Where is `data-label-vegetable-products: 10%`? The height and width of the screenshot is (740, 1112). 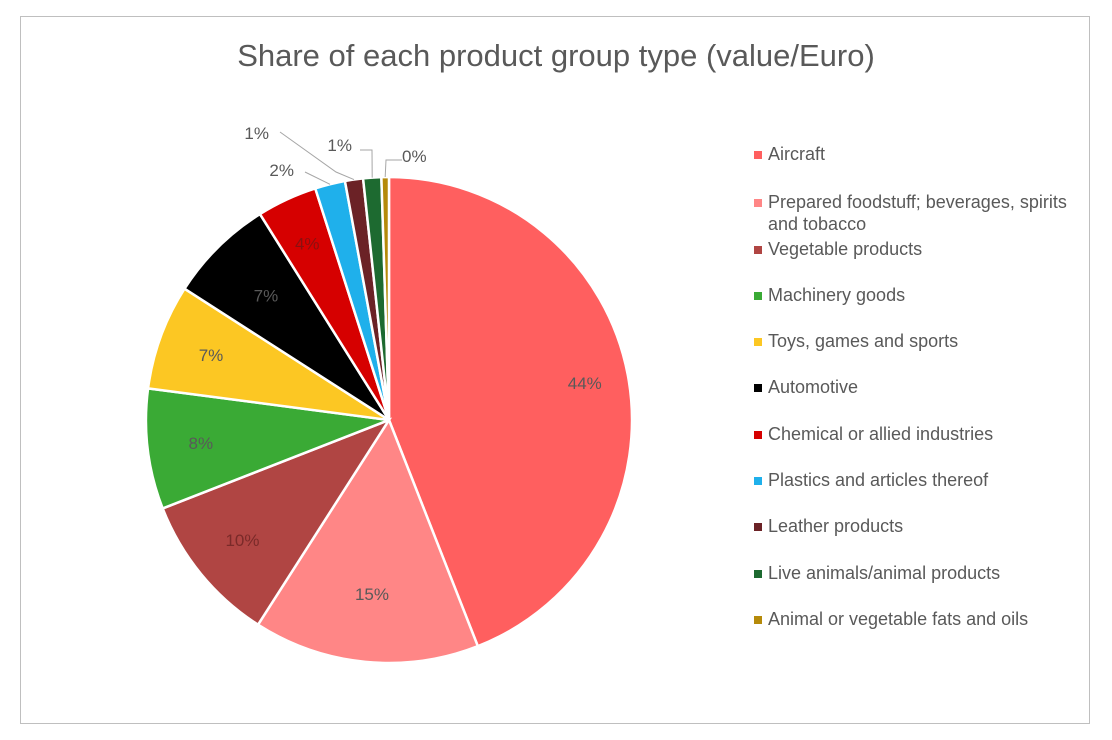
data-label-vegetable-products: 10% is located at coordinates (242, 540).